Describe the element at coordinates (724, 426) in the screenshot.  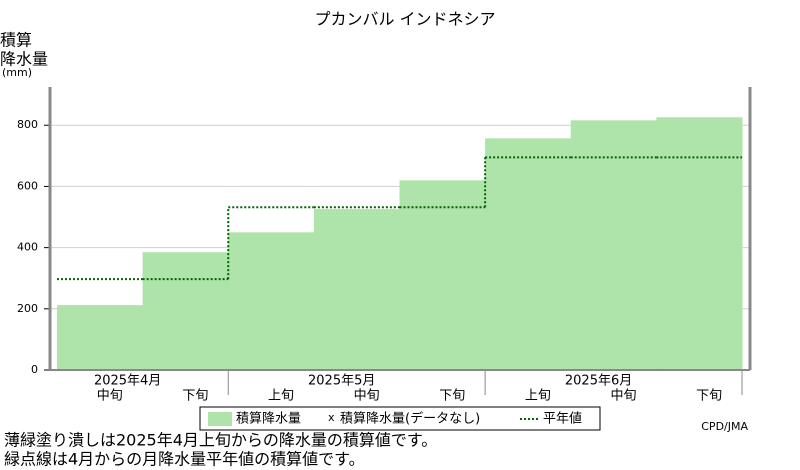
I see `credit: CPD/JMA` at that location.